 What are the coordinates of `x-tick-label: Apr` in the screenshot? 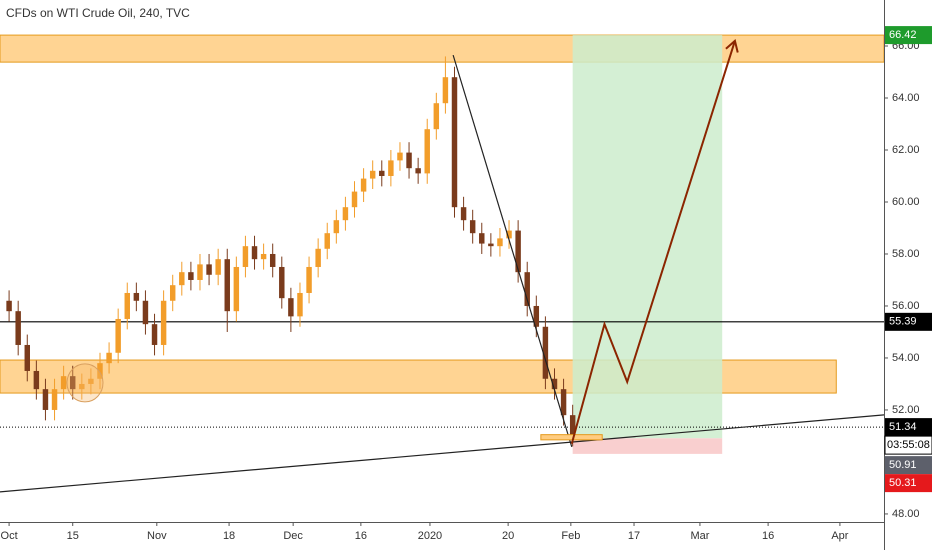 It's located at (839, 536).